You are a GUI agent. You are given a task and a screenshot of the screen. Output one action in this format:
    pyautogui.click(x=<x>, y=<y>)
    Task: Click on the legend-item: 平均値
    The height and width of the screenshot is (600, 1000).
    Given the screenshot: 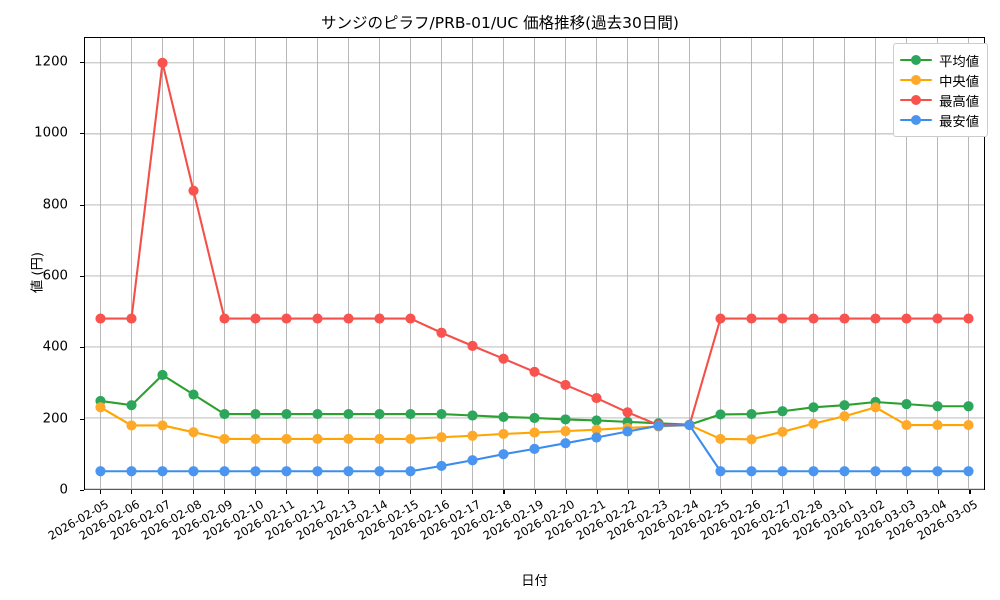 What is the action you would take?
    pyautogui.click(x=939, y=60)
    